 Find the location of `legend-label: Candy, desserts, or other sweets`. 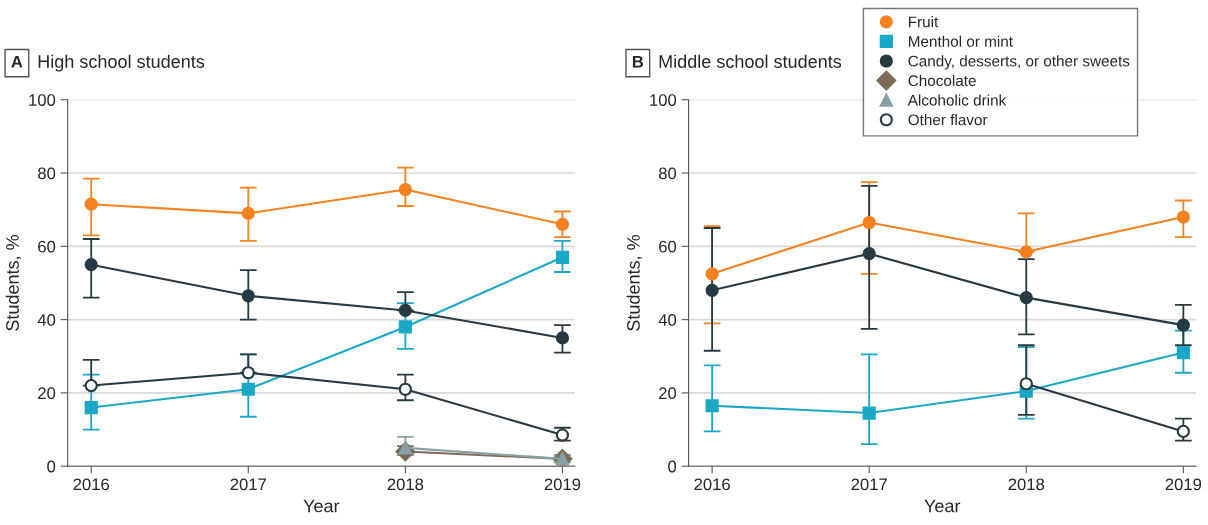

legend-label: Candy, desserts, or other sweets is located at coordinates (1019, 62).